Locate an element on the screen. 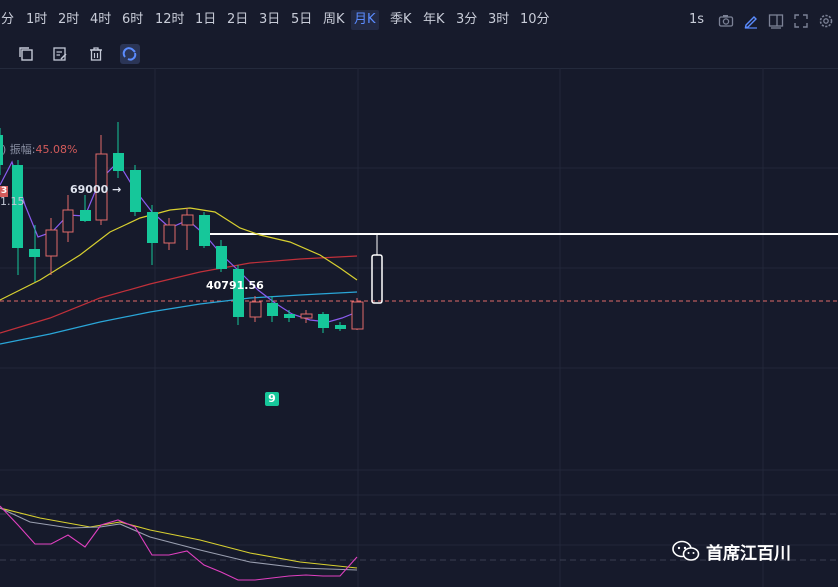  watermark-text: 首席江百川 is located at coordinates (748, 553).